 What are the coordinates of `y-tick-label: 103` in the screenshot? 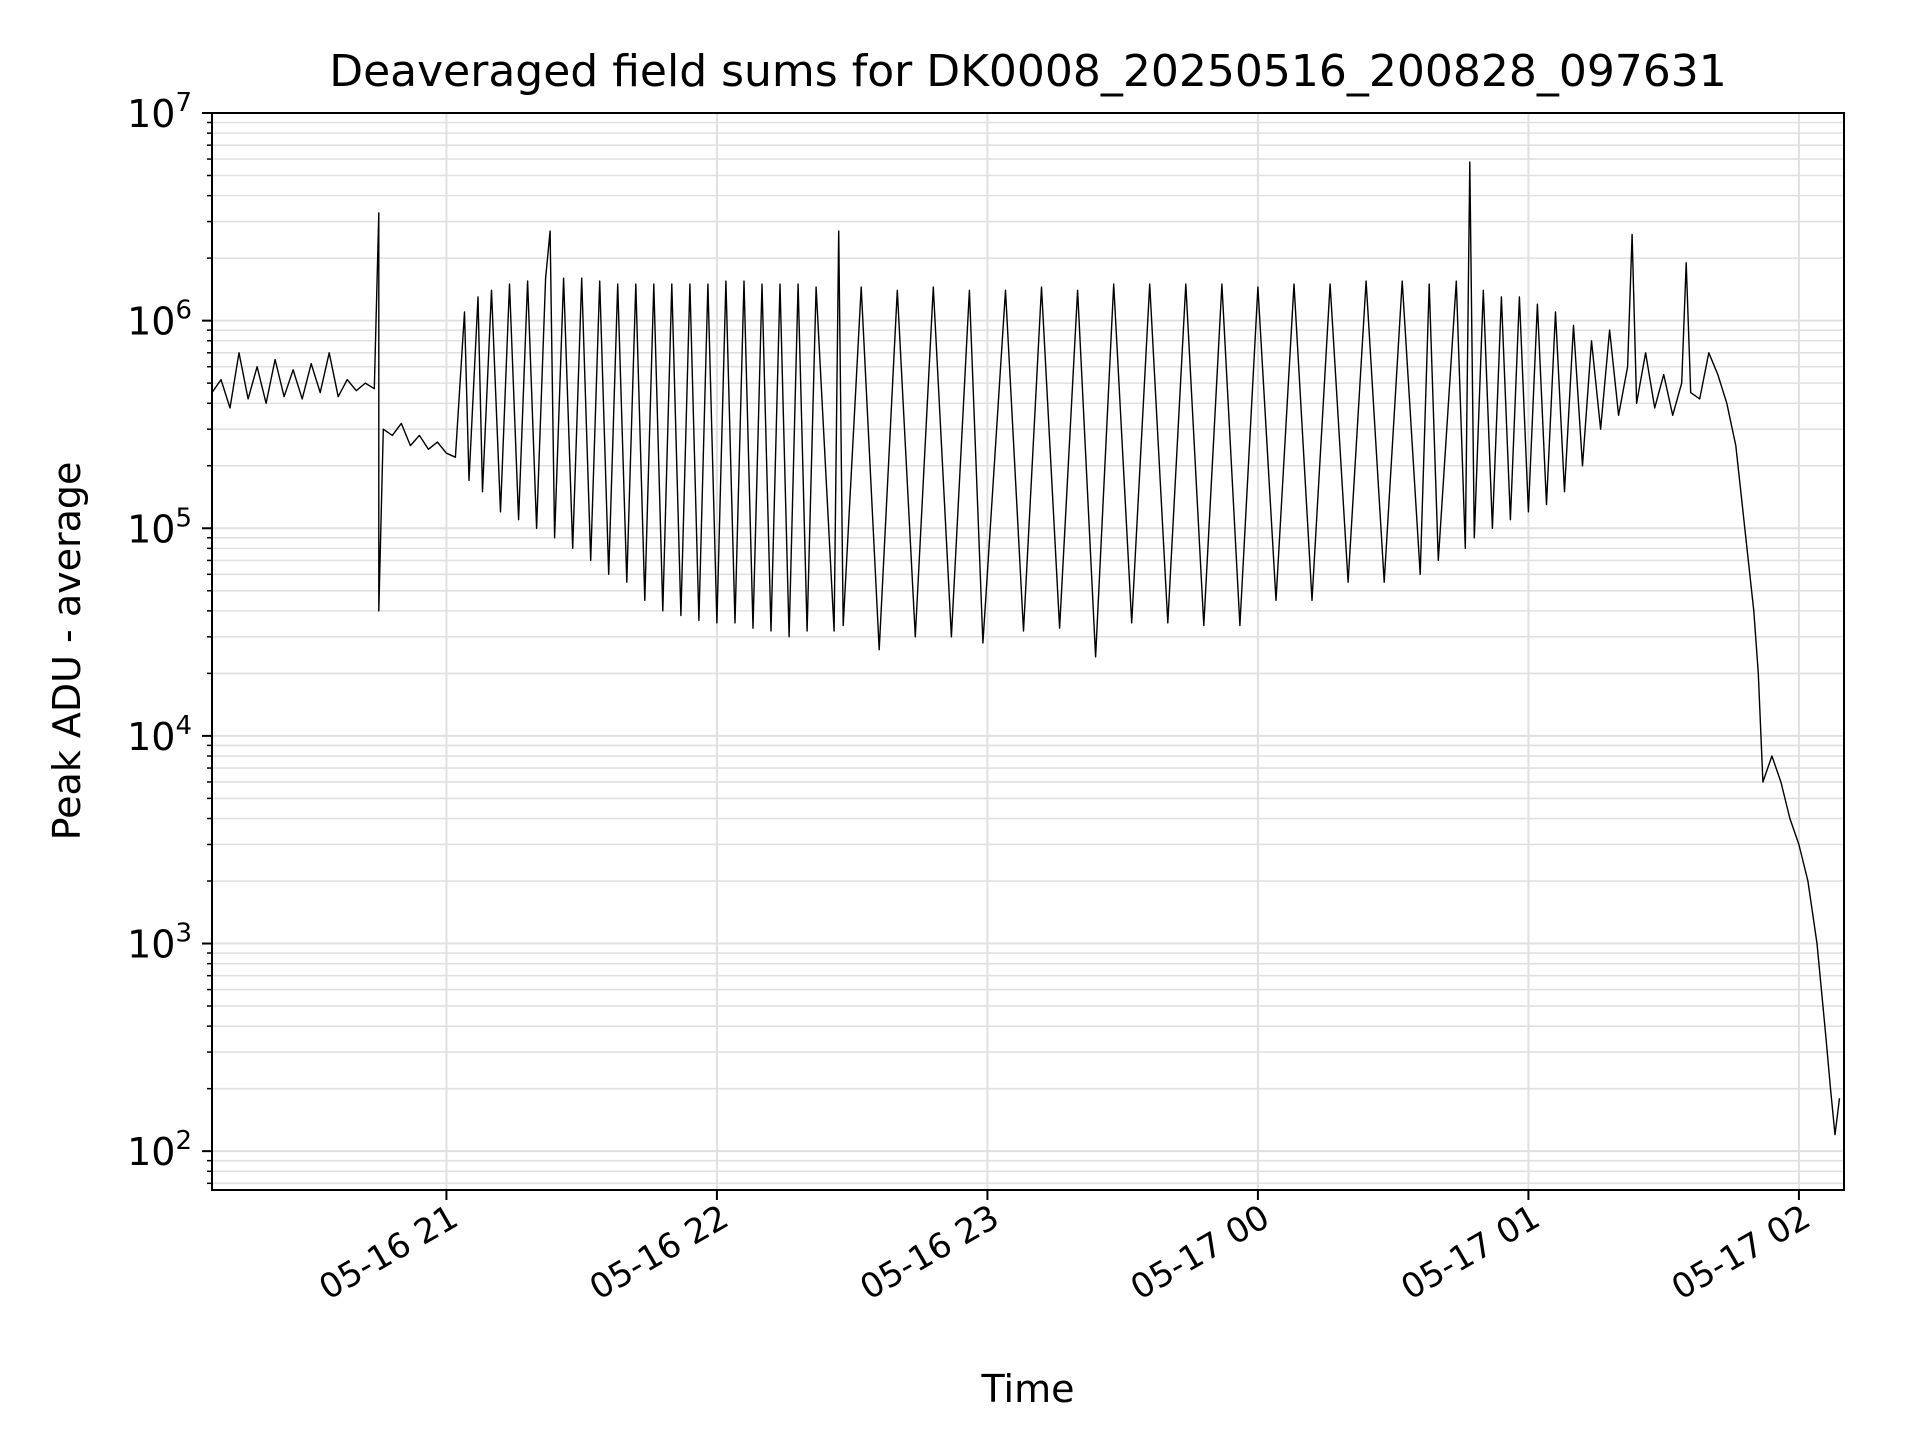 It's located at (159, 943).